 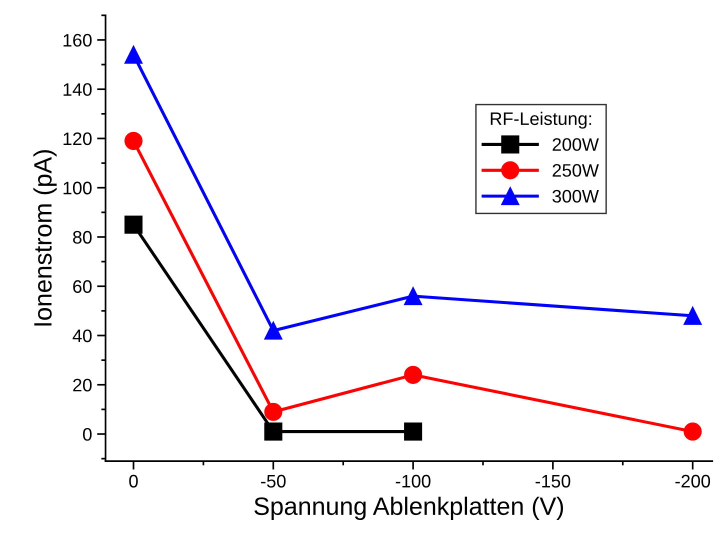 I want to click on y-axis-title: Ionenstrom (pA), so click(x=45, y=238).